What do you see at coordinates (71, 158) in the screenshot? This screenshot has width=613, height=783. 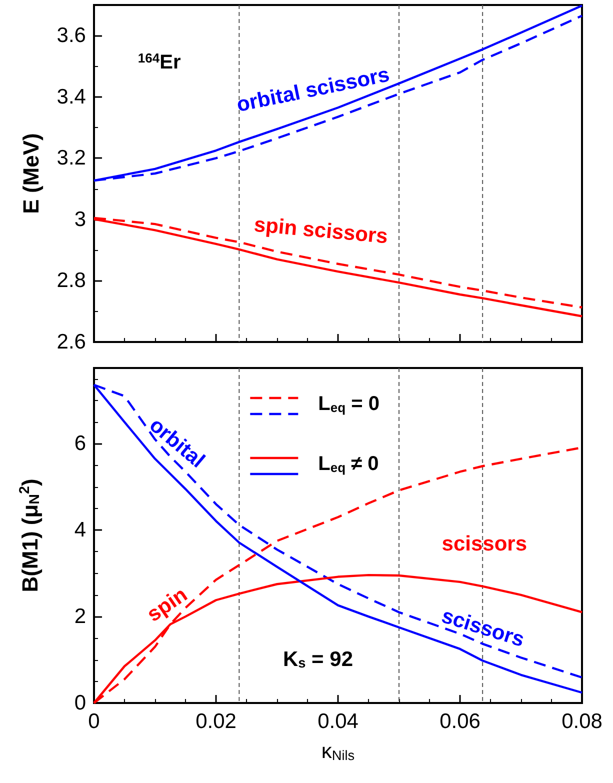 I see `y-tick-label: 3.2` at bounding box center [71, 158].